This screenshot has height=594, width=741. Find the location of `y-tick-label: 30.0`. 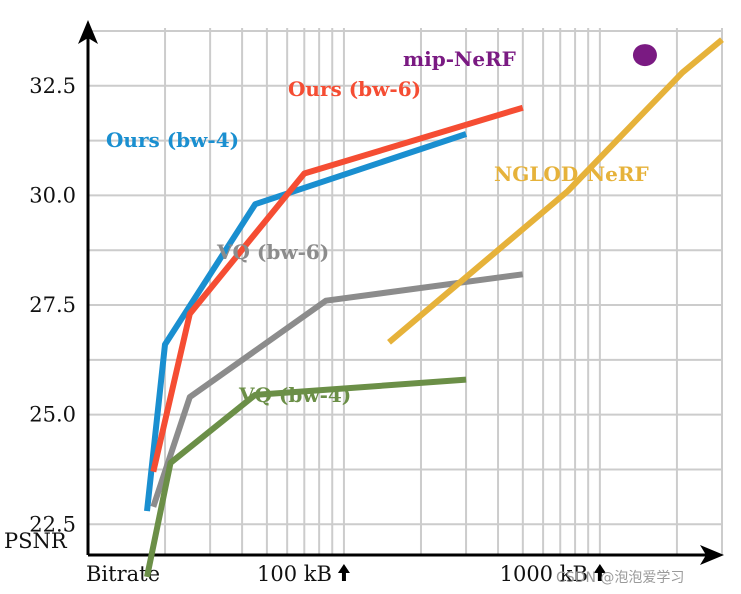

y-tick-label: 30.0 is located at coordinates (52, 195).